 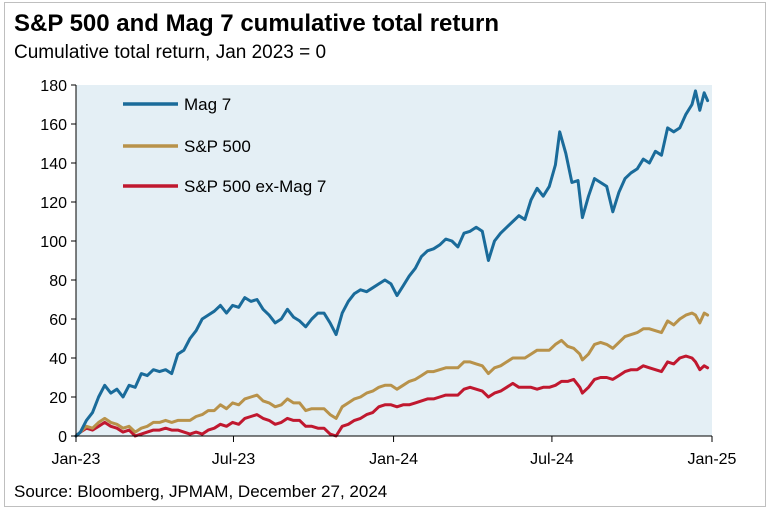 I want to click on x-tick-label: Jan-25, so click(x=712, y=459).